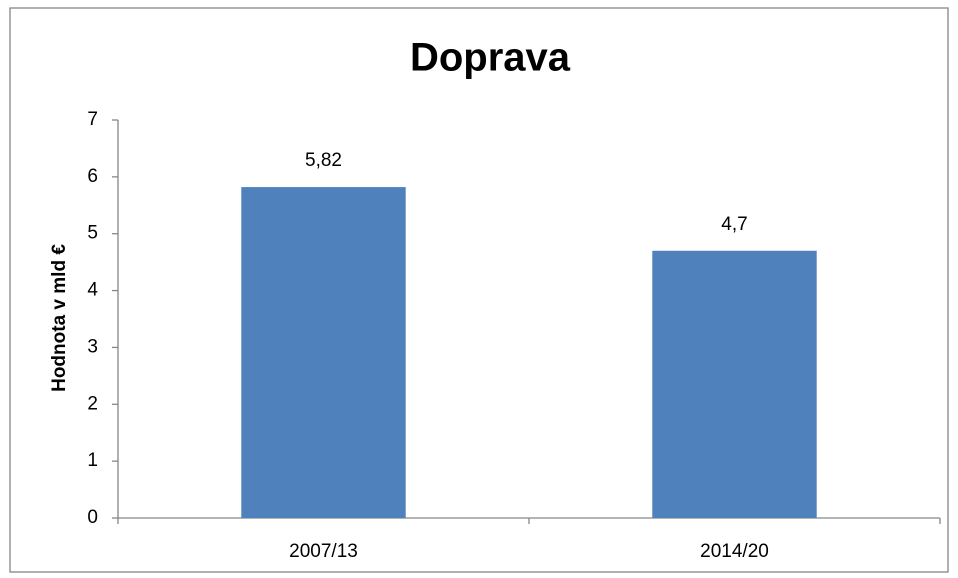 The height and width of the screenshot is (578, 958). What do you see at coordinates (323, 551) in the screenshot?
I see `x-tick-label: 2007/13` at bounding box center [323, 551].